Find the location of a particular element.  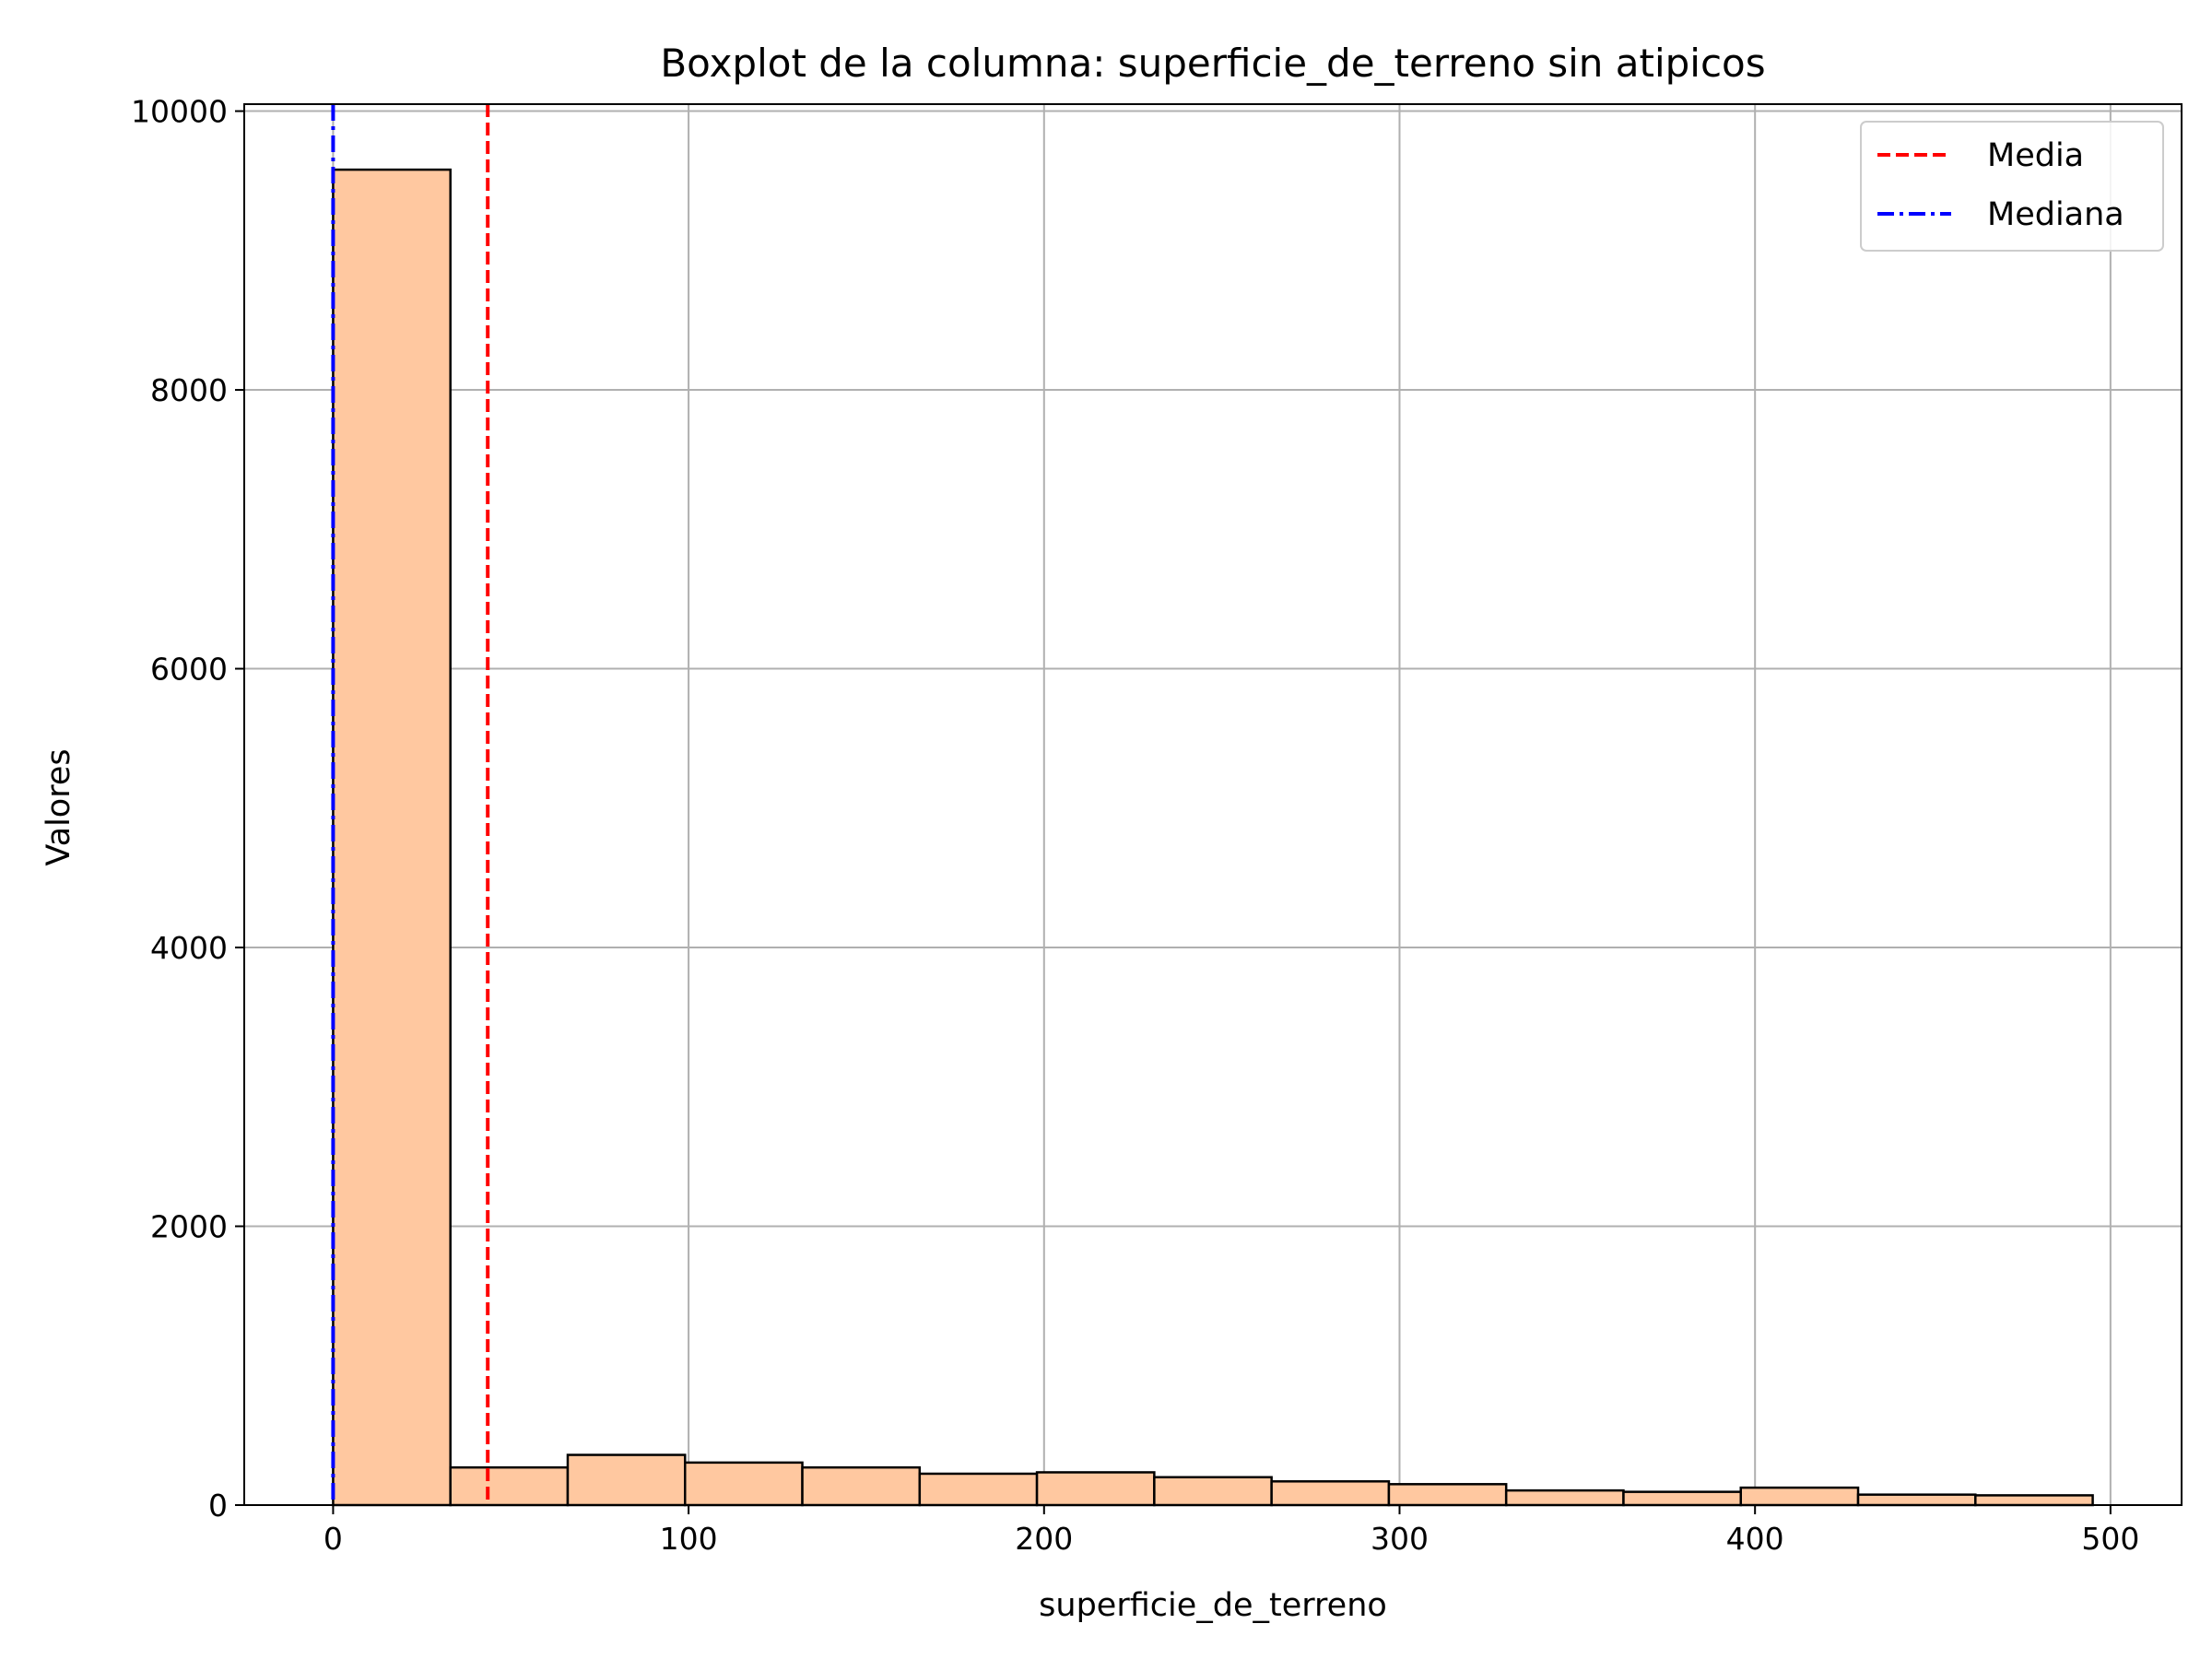

legend-label: Mediana is located at coordinates (2055, 214).